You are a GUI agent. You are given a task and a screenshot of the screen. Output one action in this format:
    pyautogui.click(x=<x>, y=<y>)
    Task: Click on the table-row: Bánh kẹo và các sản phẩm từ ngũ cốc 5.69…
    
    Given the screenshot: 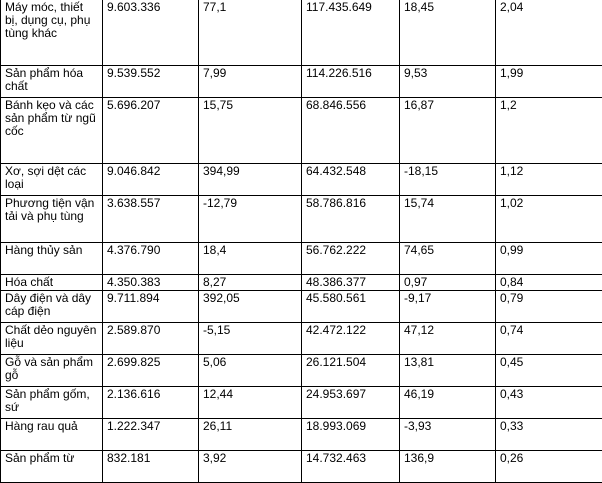 What is the action you would take?
    pyautogui.click(x=301, y=131)
    